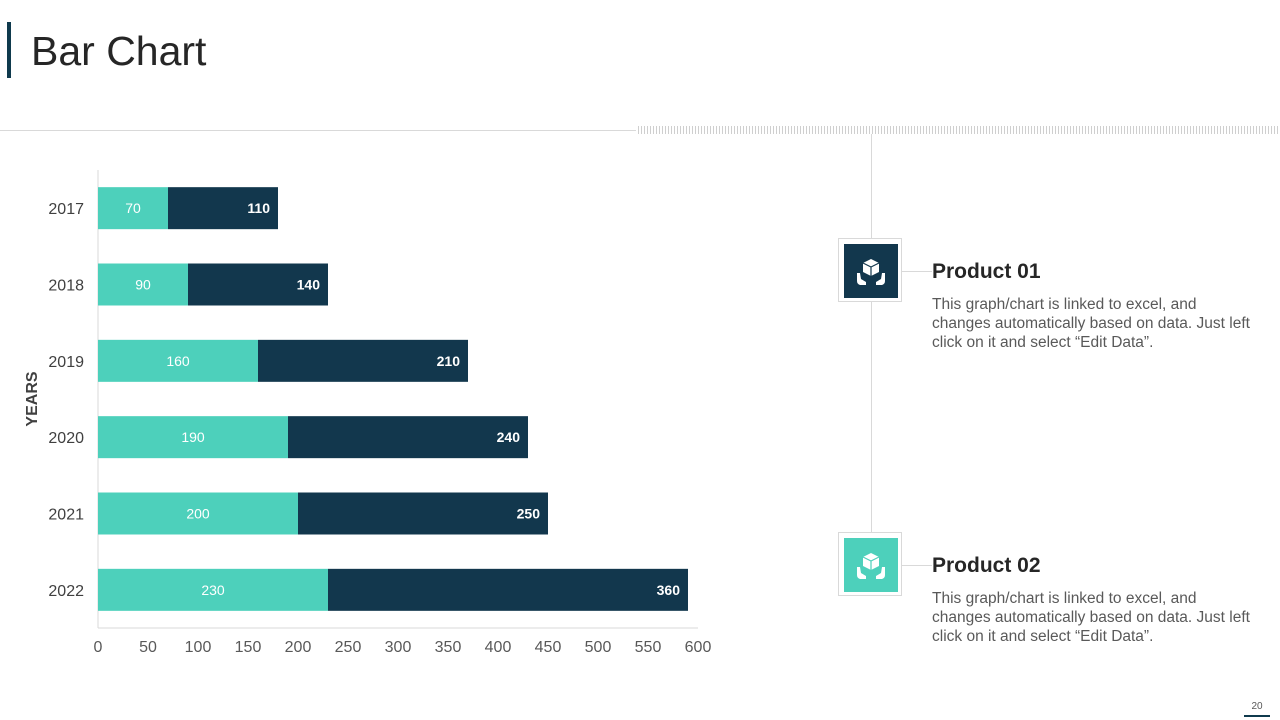 This screenshot has width=1280, height=720. I want to click on data-label-product-01: 190, so click(193, 437).